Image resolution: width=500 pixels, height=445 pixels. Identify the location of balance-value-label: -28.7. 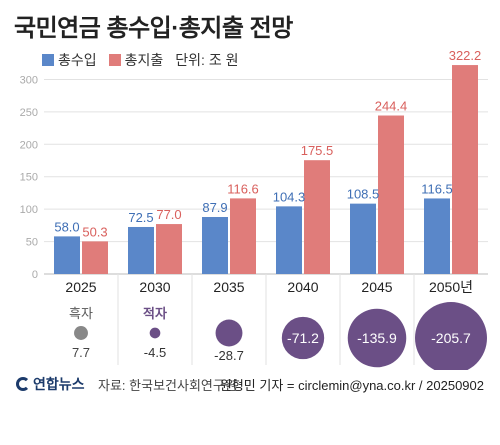
(229, 355).